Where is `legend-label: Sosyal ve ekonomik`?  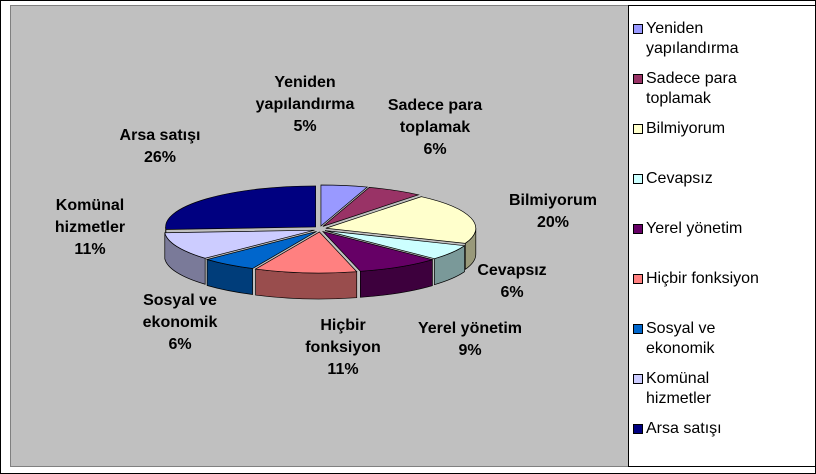
legend-label: Sosyal ve ekonomik is located at coordinates (680, 338).